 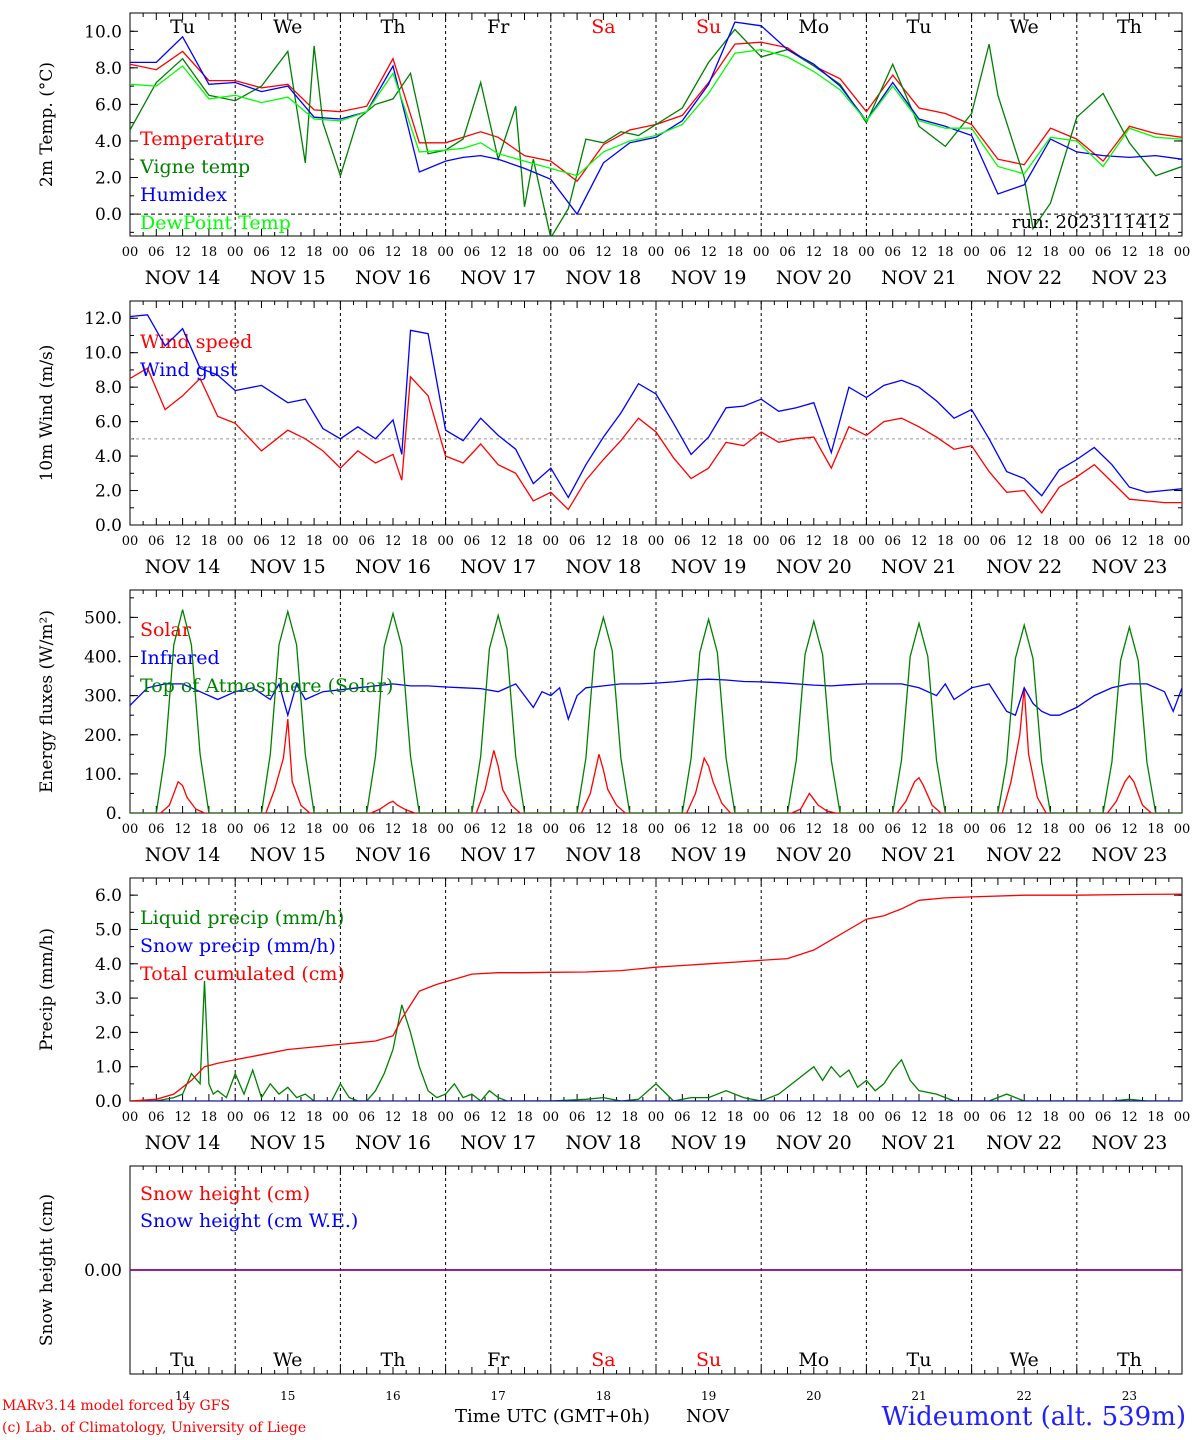 I want to click on run-annotation: run: 2023111412, so click(x=1091, y=222).